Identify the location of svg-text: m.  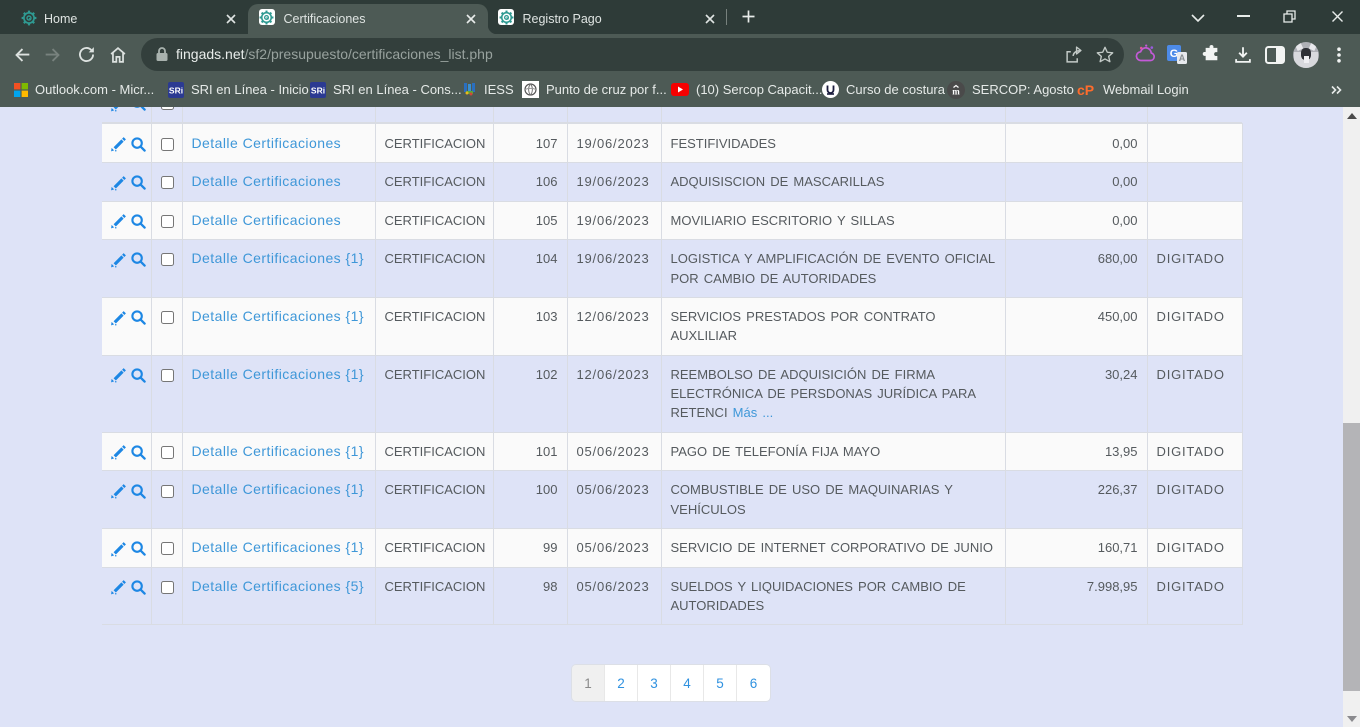
(956, 91).